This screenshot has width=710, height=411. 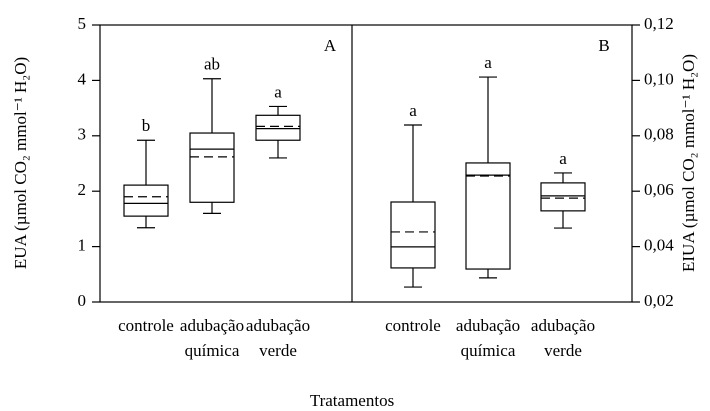 I want to click on y2-tick-label: 0,08, so click(x=659, y=134).